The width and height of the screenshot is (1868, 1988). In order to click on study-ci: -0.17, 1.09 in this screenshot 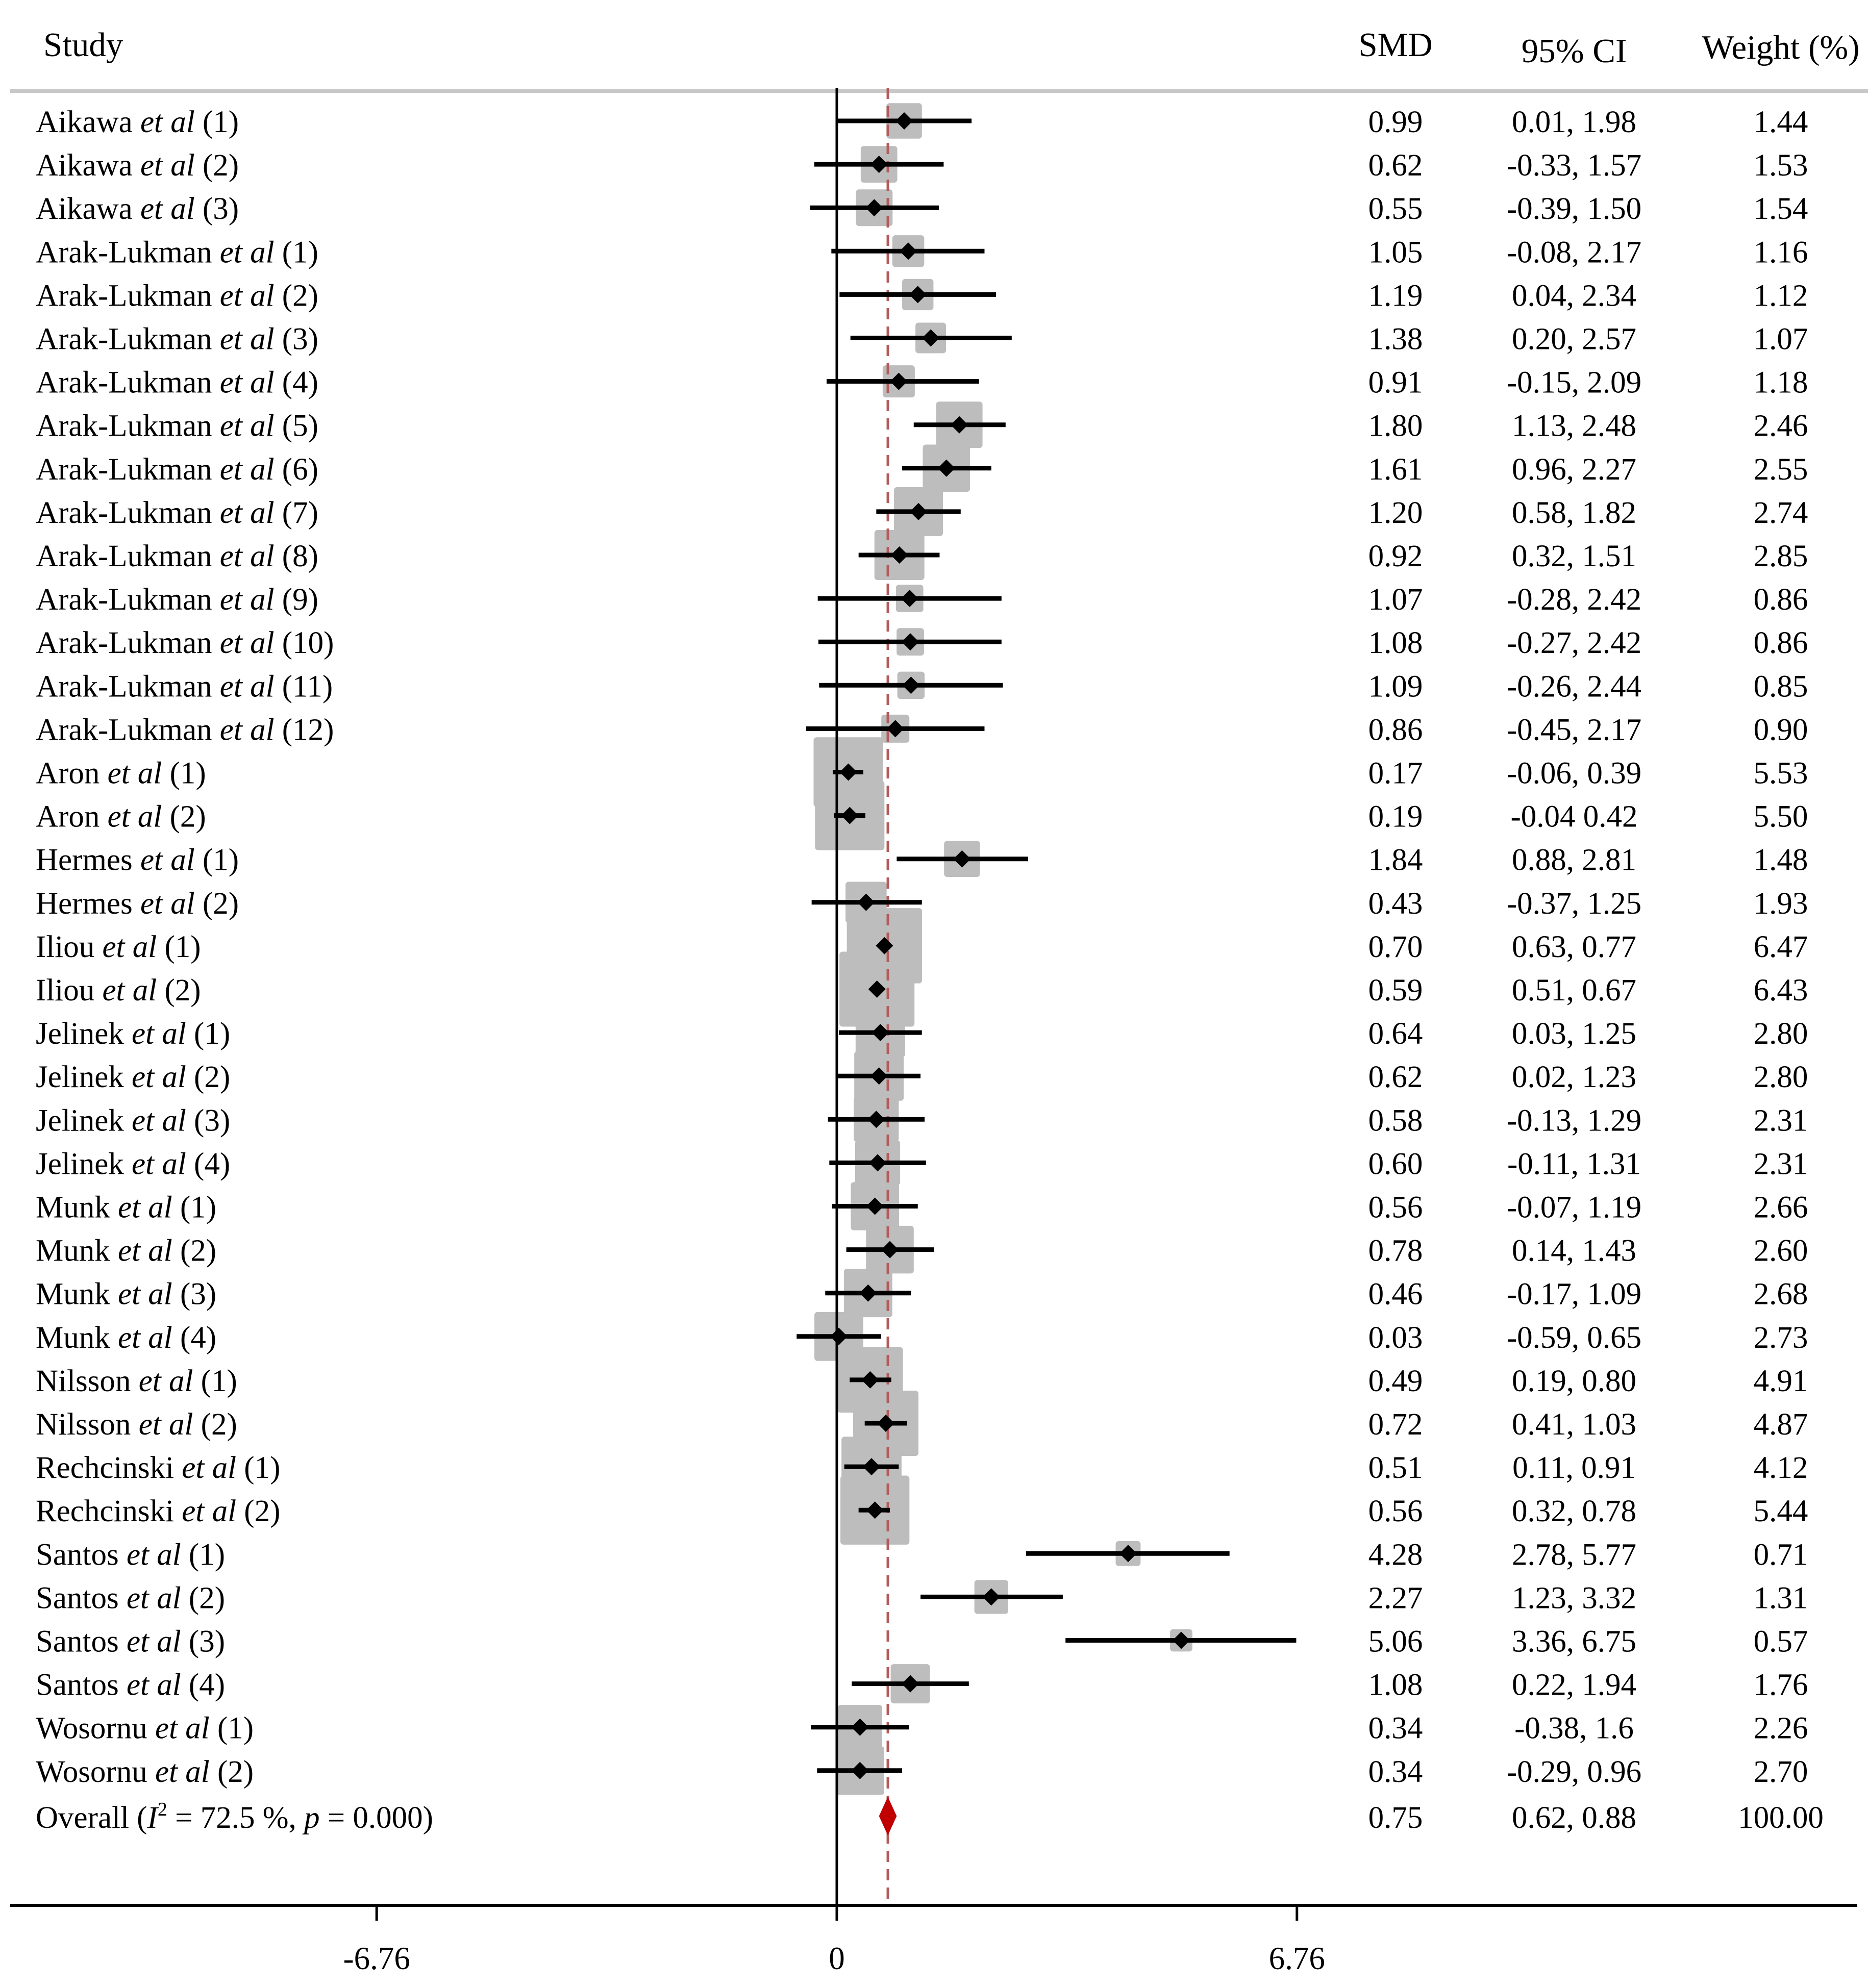, I will do `click(1574, 1294)`.